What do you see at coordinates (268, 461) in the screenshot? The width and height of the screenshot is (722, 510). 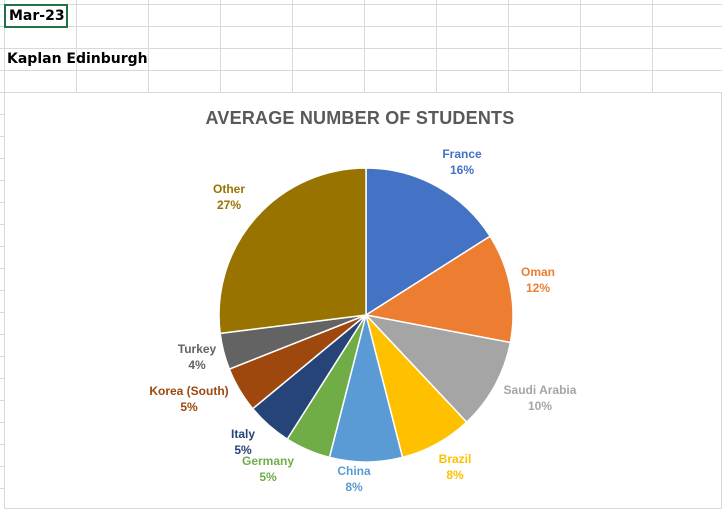 I see `data-label-name-germany: Germany` at bounding box center [268, 461].